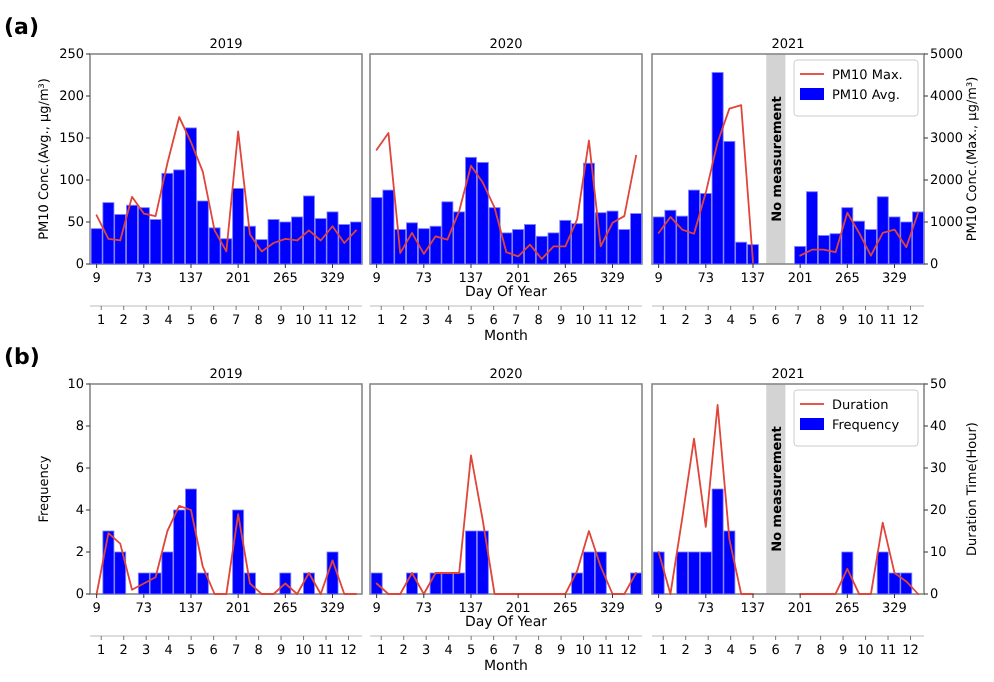  I want to click on text: (b), so click(22, 357).